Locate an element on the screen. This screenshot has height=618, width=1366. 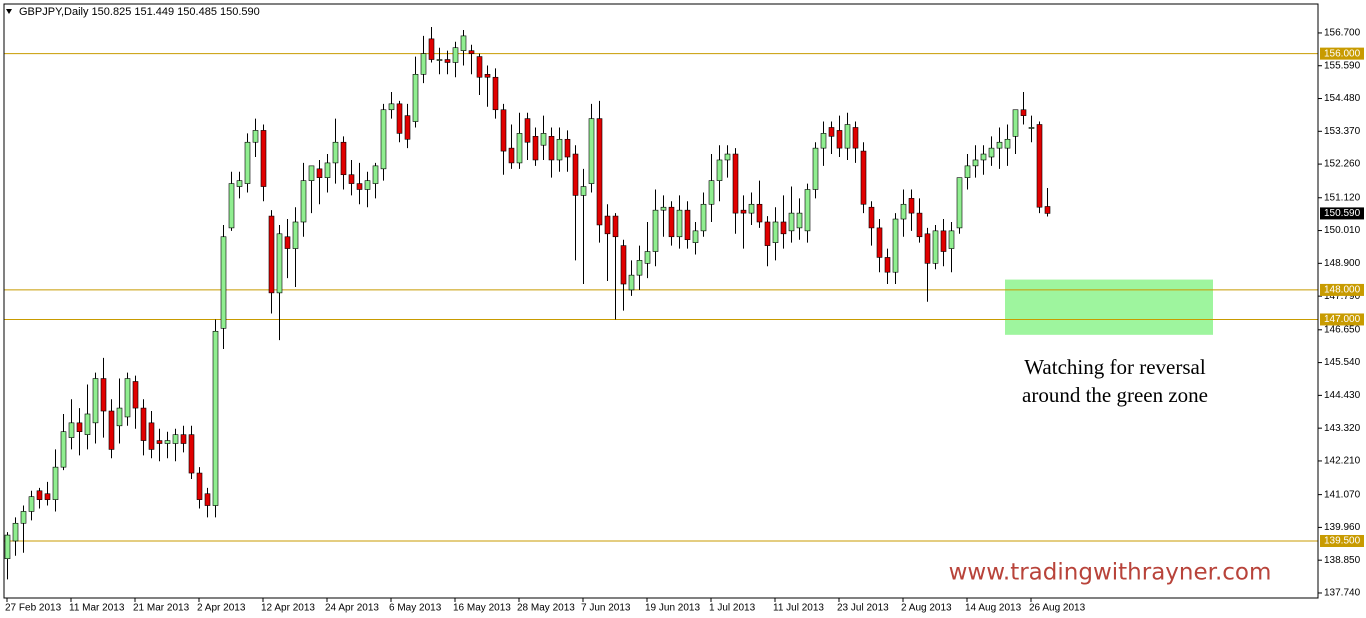
y-tick-label: 142.210 is located at coordinates (1342, 461).